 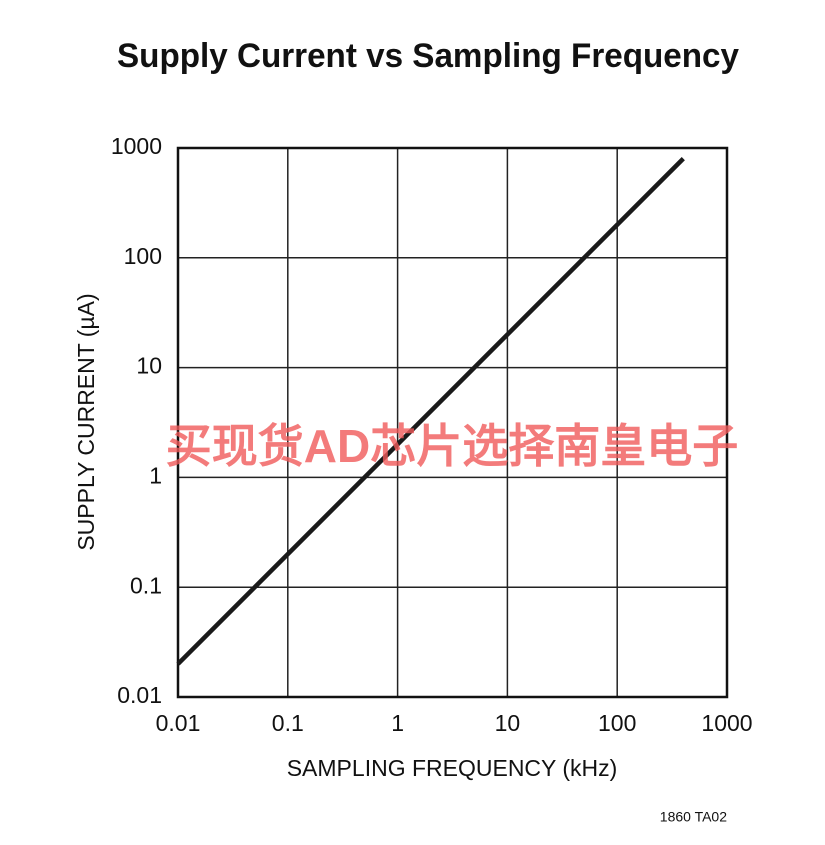 What do you see at coordinates (397, 723) in the screenshot?
I see `x-tick-label: 1` at bounding box center [397, 723].